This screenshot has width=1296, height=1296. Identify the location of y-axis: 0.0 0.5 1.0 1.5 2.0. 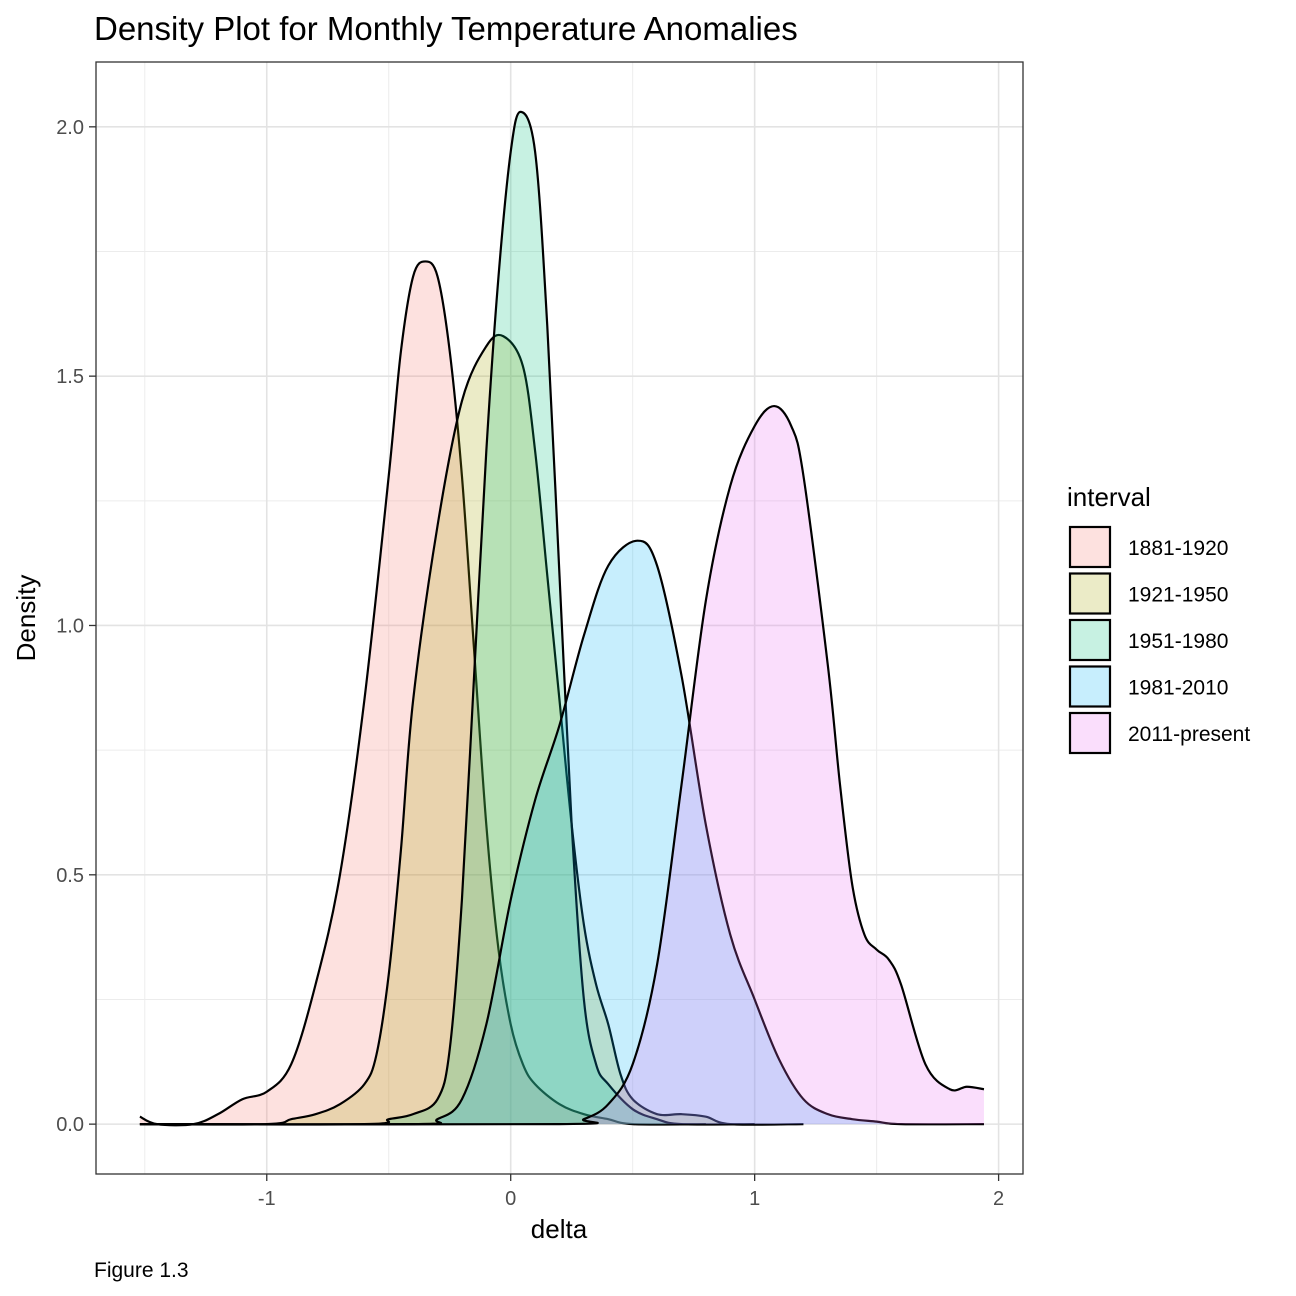
(76, 626).